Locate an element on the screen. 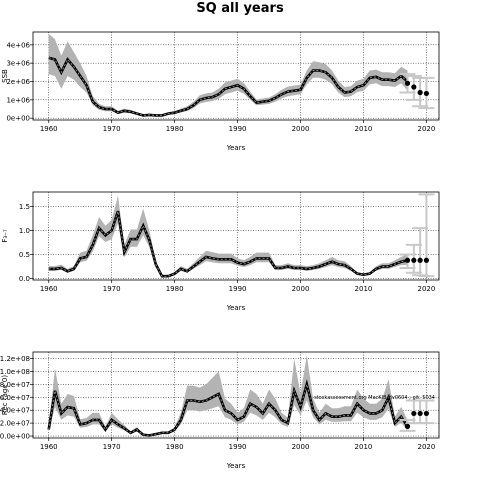  y-tick-label-2: 2e+06 is located at coordinates (18, 82).